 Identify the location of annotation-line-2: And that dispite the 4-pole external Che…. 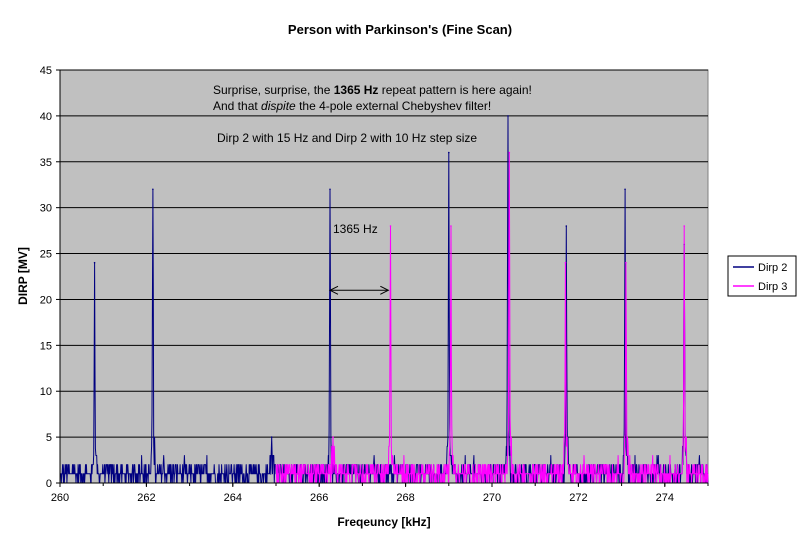
(352, 106).